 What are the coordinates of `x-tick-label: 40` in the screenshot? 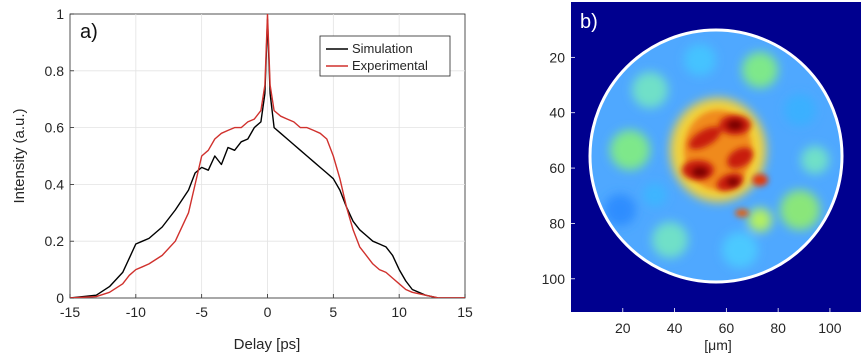 It's located at (675, 328).